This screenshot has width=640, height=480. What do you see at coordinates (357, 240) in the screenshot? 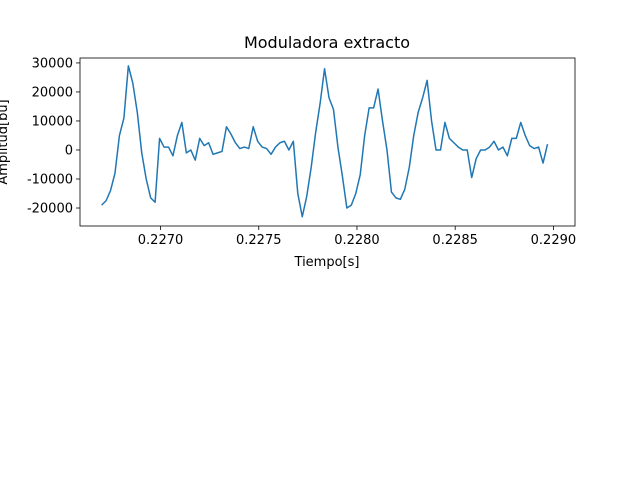
I see `x-tick-label: 0.2280` at bounding box center [357, 240].